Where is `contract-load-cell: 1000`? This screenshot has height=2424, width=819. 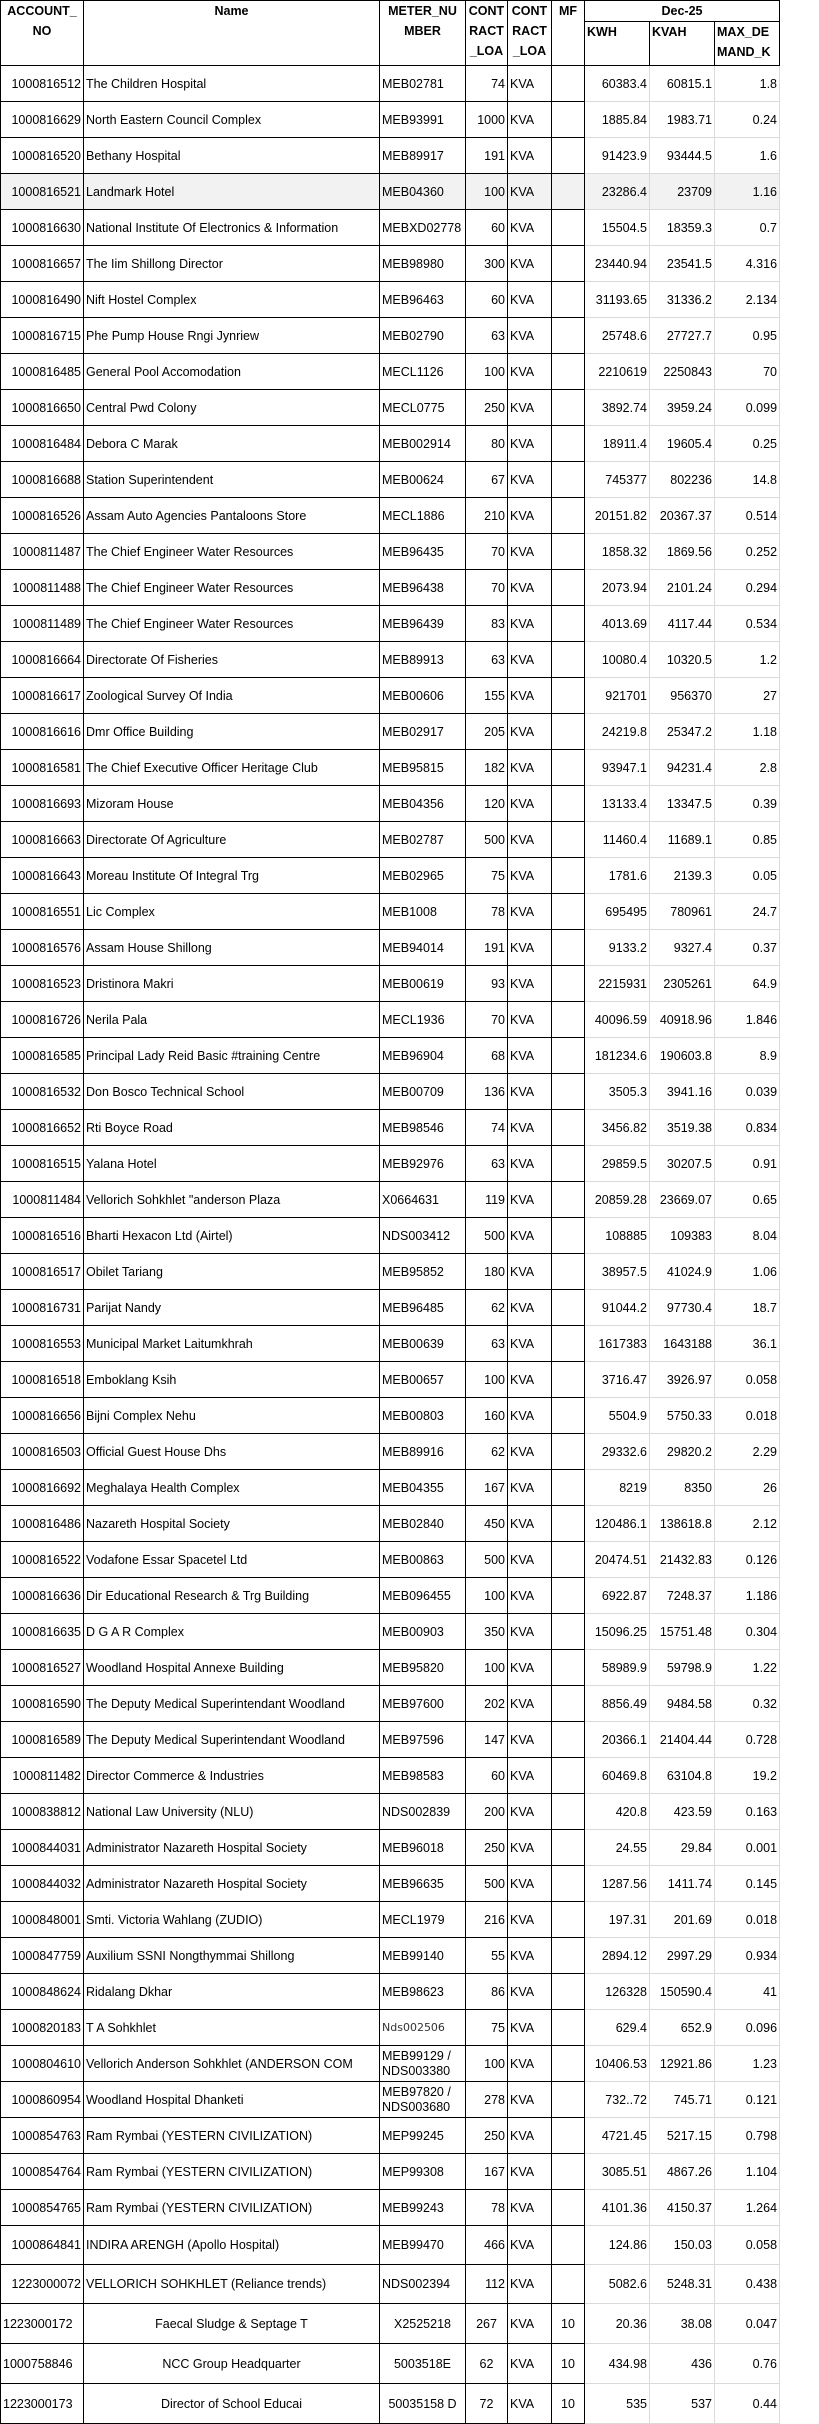
contract-load-cell: 1000 is located at coordinates (486, 119).